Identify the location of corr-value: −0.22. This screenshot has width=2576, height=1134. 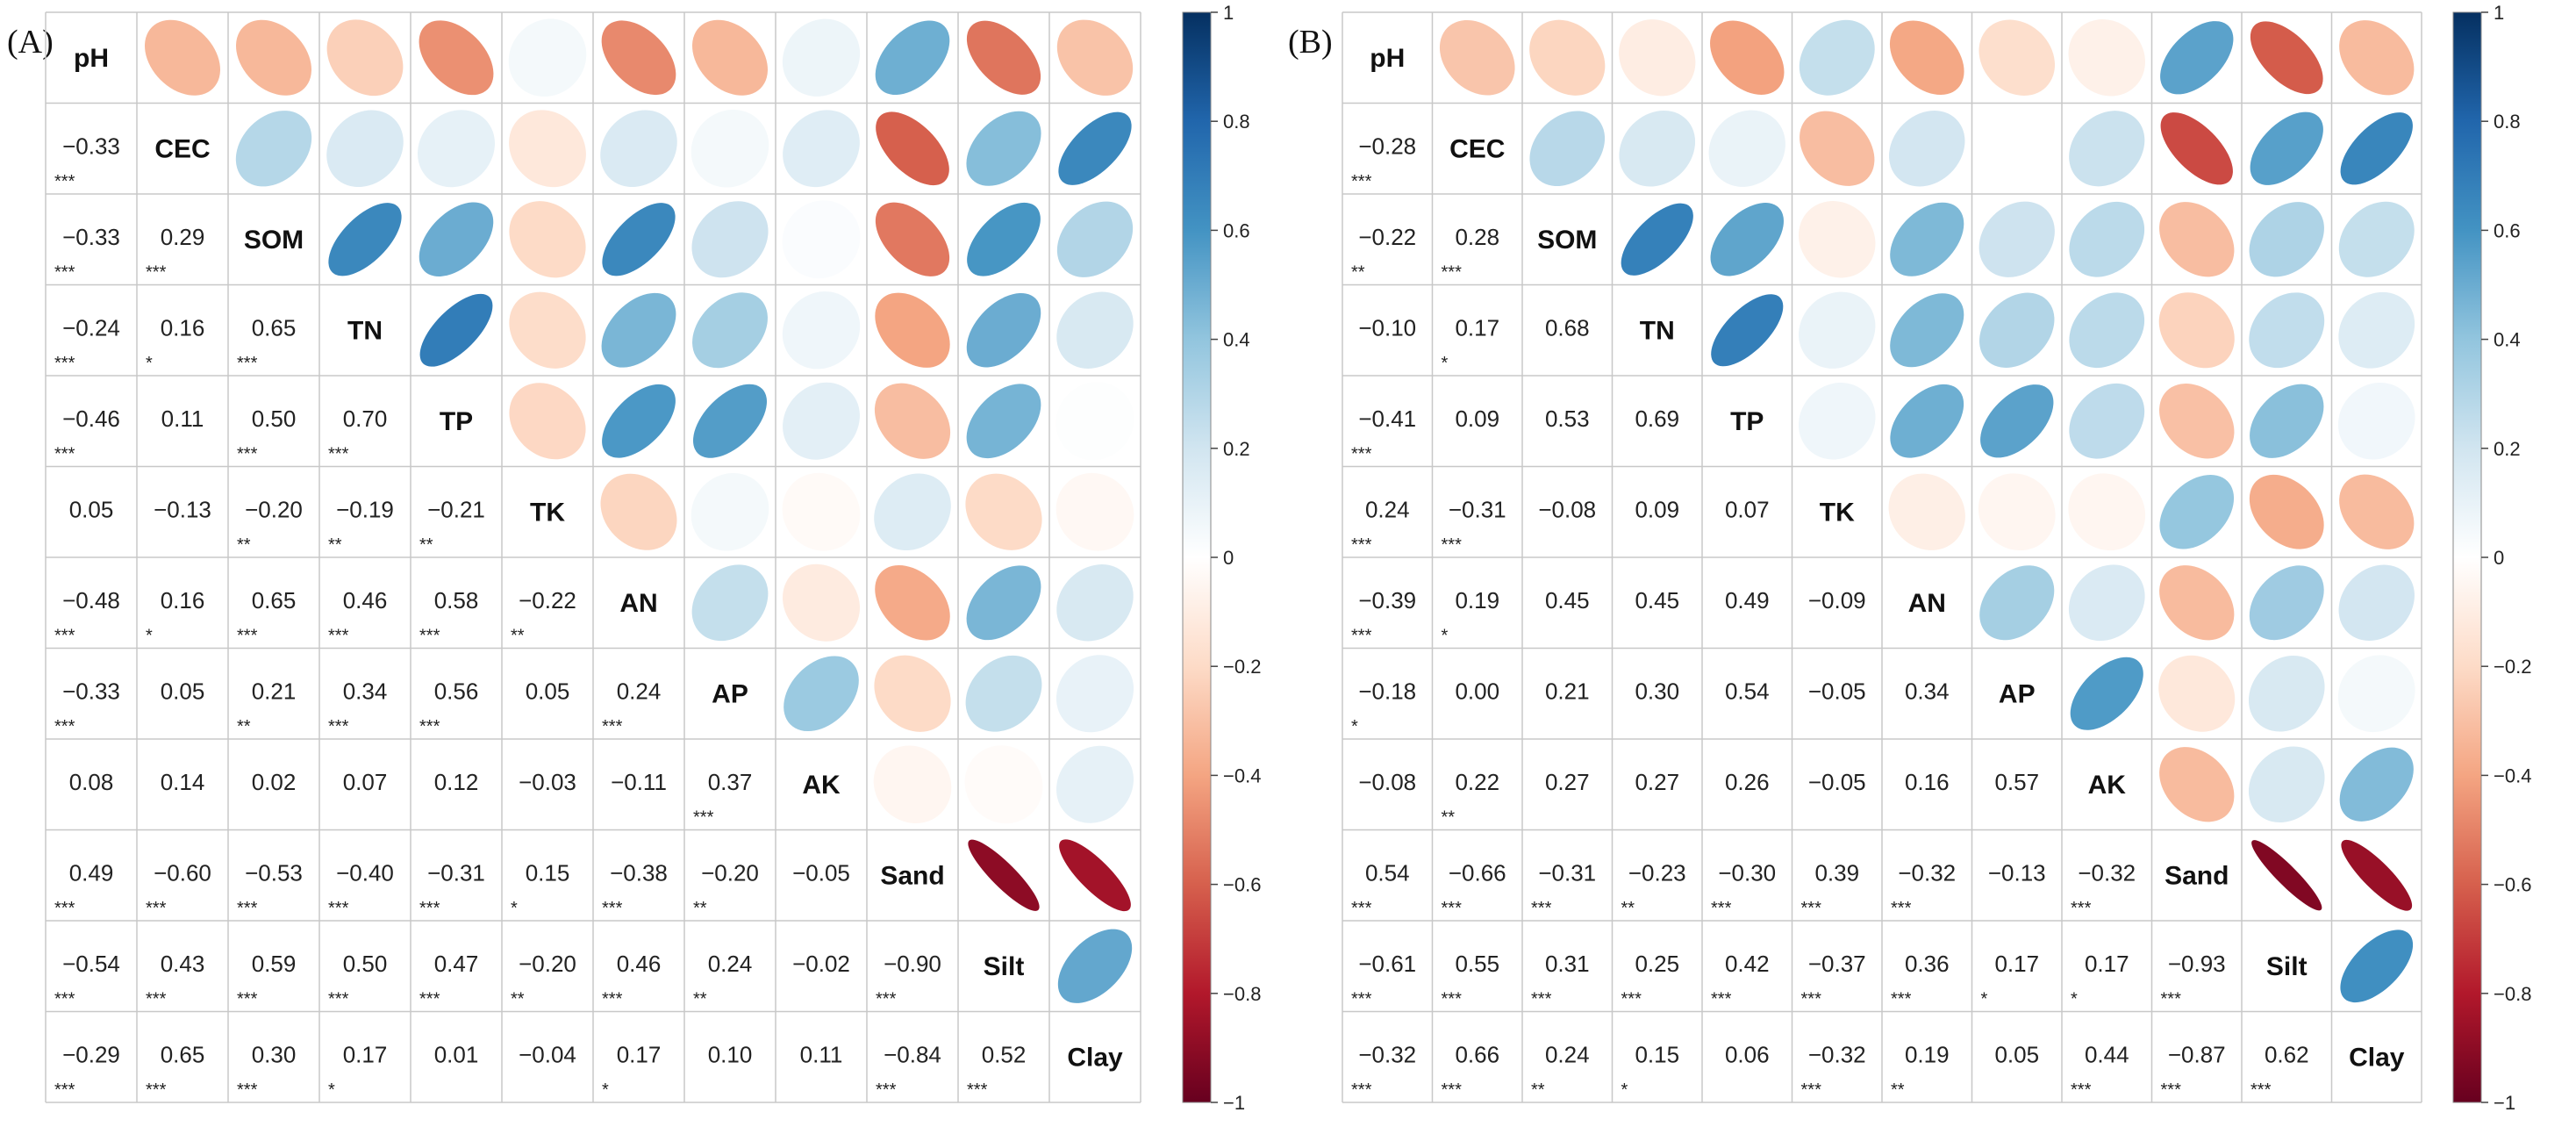
(1387, 237).